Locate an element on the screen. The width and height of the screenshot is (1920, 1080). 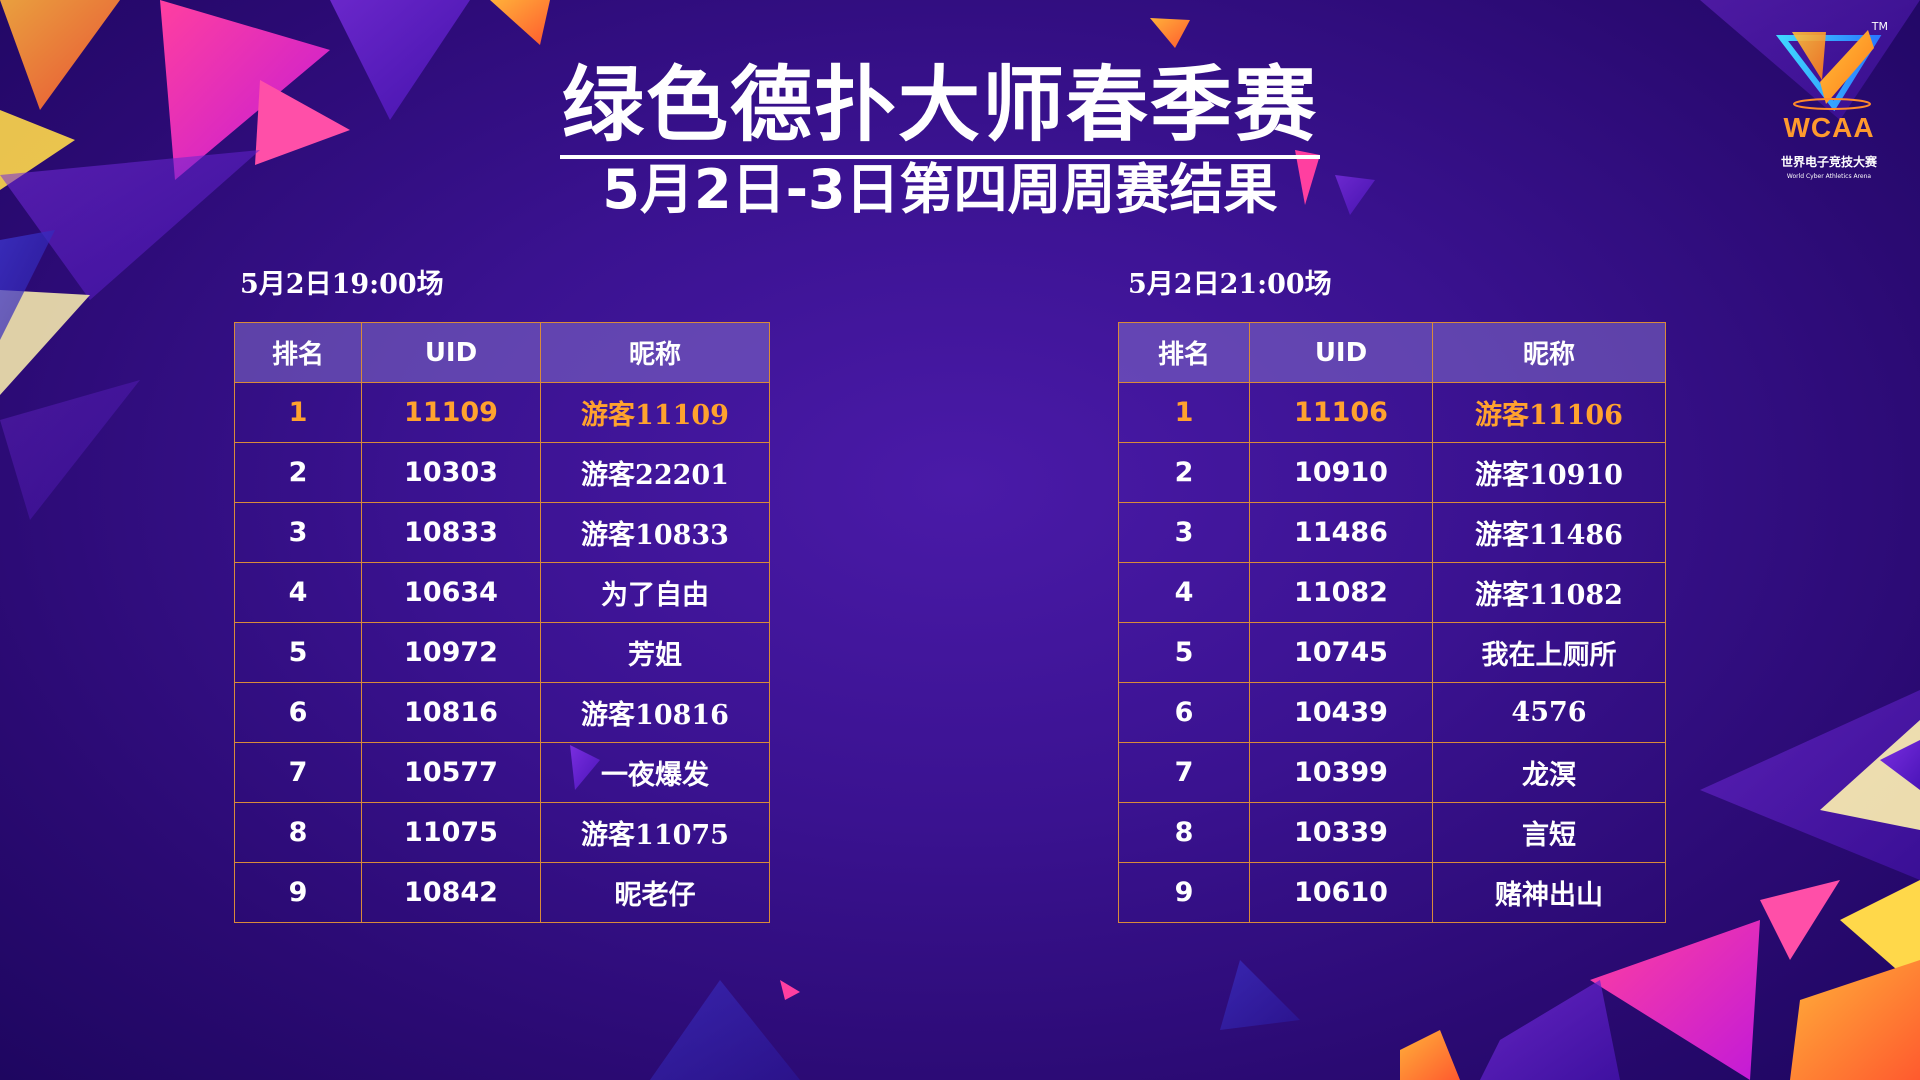
uid-cell: 11075 is located at coordinates (451, 832).